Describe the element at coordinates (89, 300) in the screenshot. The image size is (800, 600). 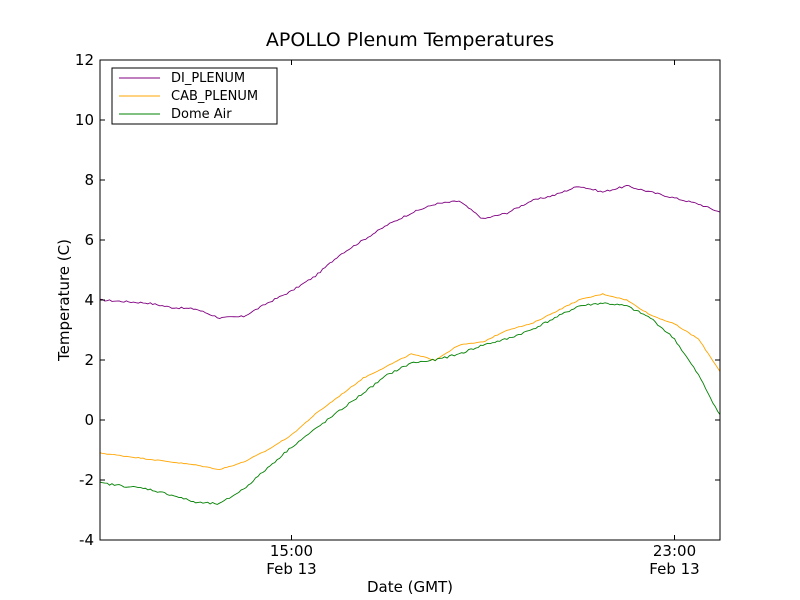
I see `y-tick-label: 4` at that location.